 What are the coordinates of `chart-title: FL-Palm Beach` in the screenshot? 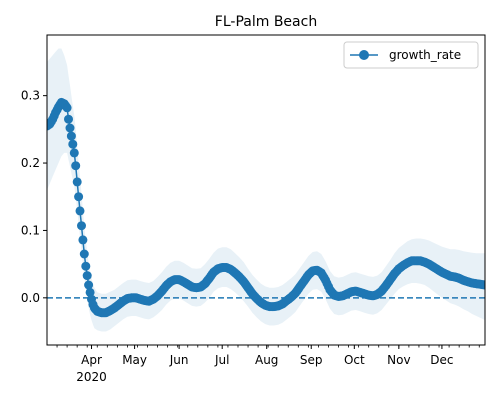 It's located at (266, 22).